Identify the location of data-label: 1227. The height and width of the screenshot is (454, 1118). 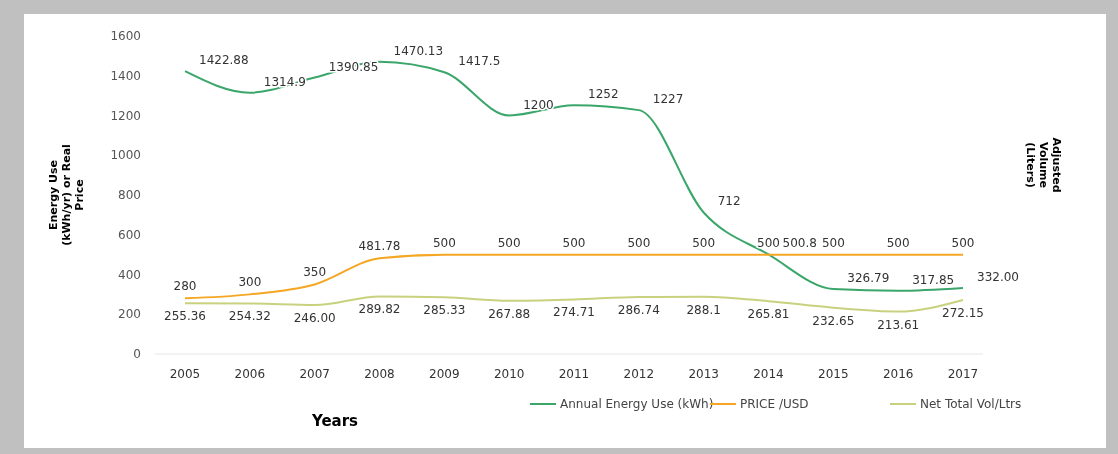
(668, 99).